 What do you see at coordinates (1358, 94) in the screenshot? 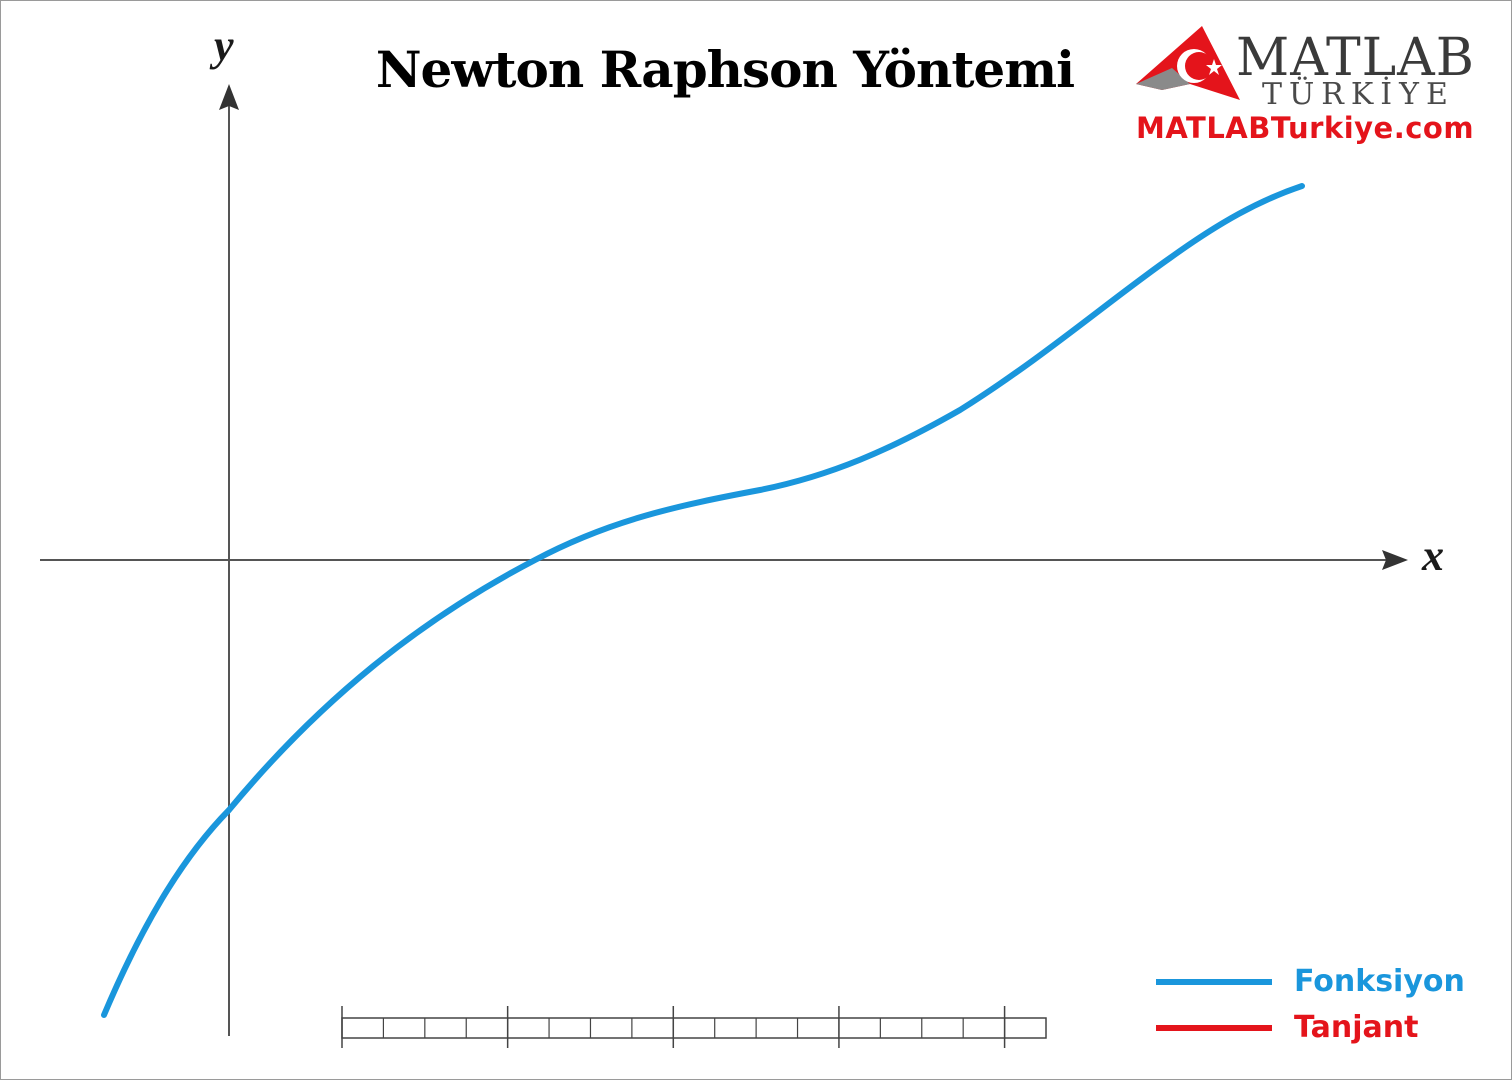
I see `logo-sub-text: TÜRKİYE` at bounding box center [1358, 94].